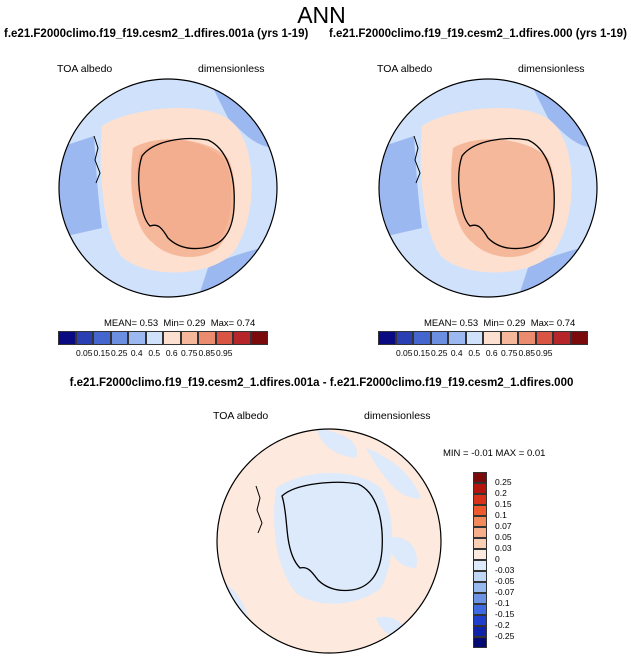 The height and width of the screenshot is (655, 643). I want to click on colorbar-tick-label: 0.03, so click(503, 548).